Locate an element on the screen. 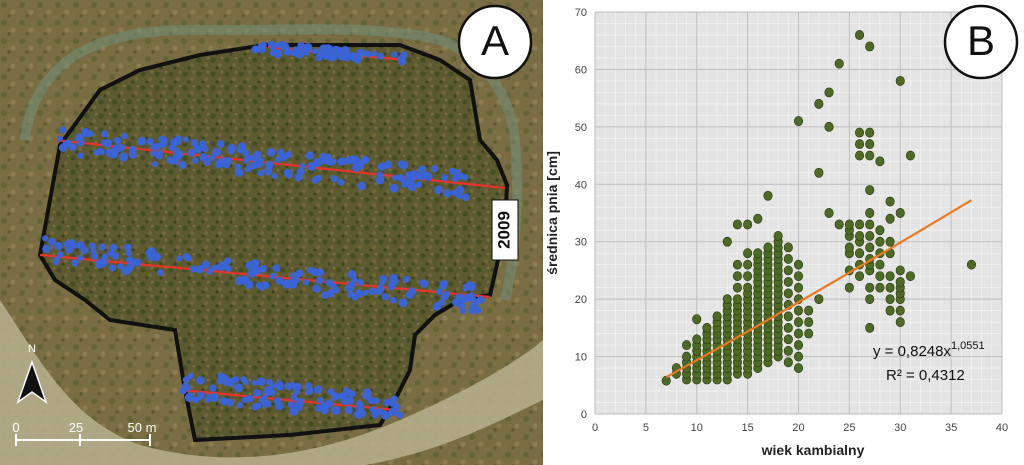  x-tick-label-15: 15 is located at coordinates (748, 428).